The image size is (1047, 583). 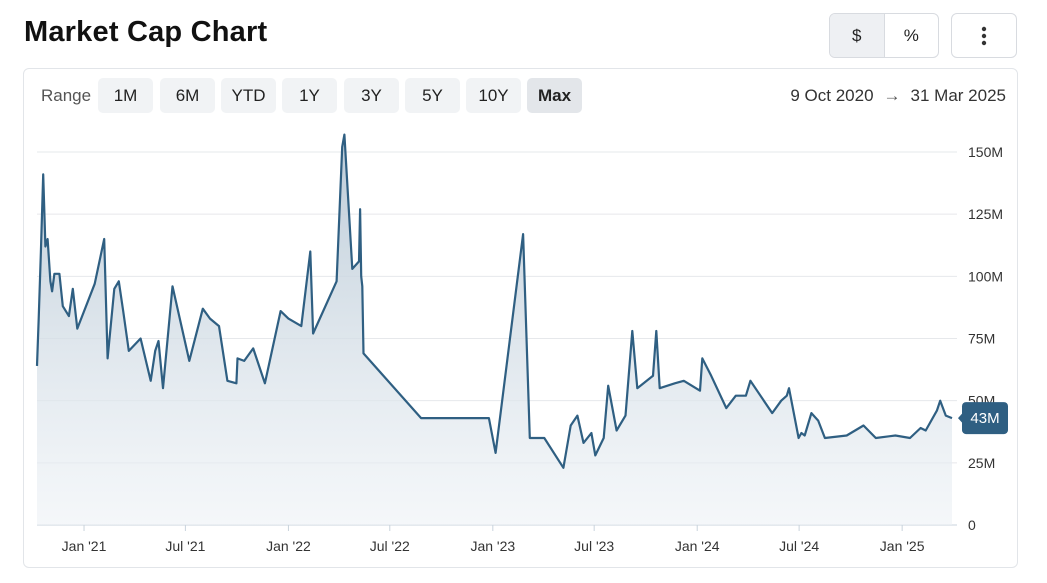 What do you see at coordinates (985, 152) in the screenshot?
I see `y-tick-label: 150M` at bounding box center [985, 152].